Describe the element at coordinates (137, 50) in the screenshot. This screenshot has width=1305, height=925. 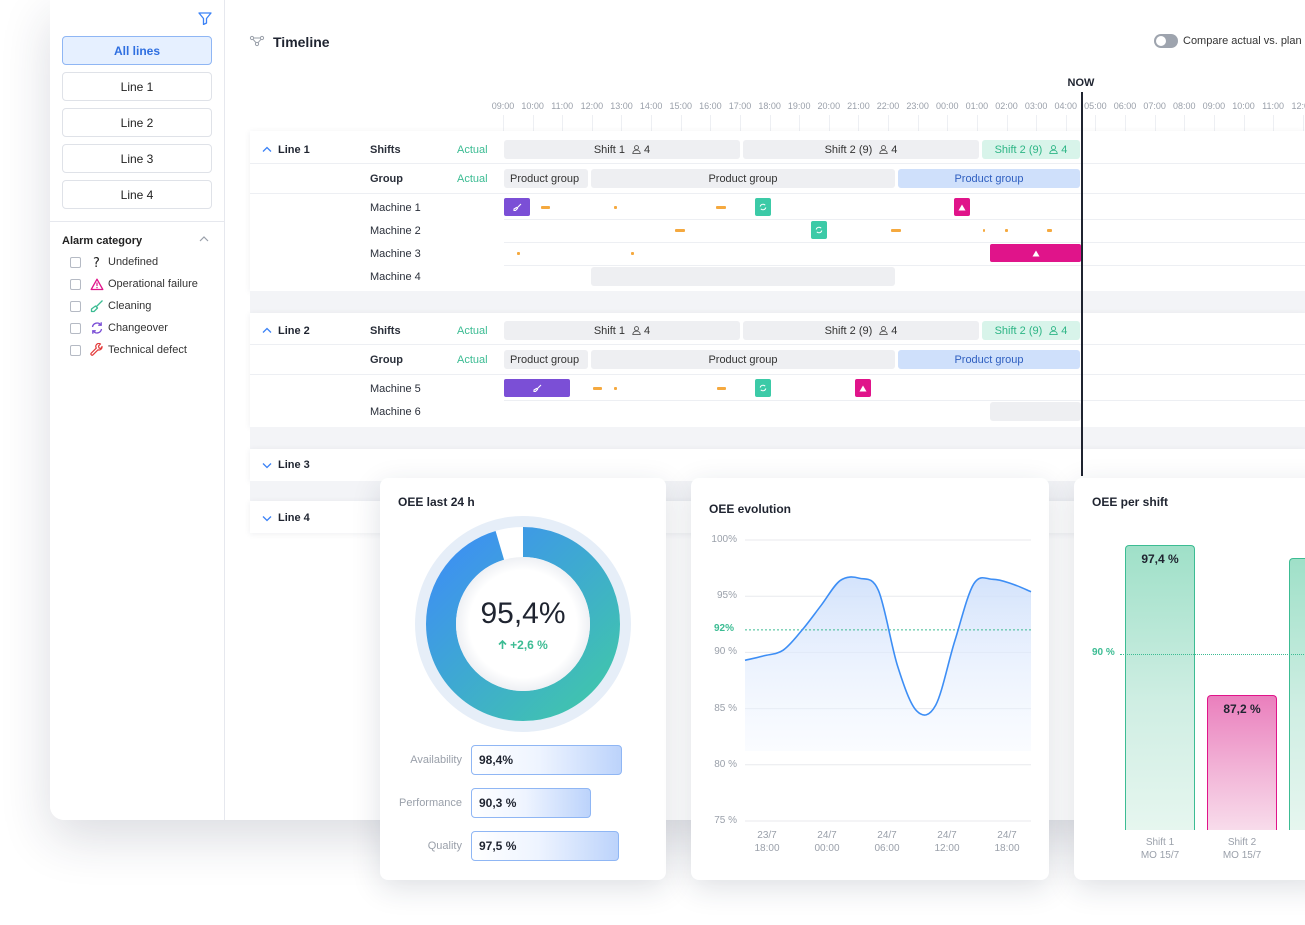
I see `line-filter-all: All lines` at that location.